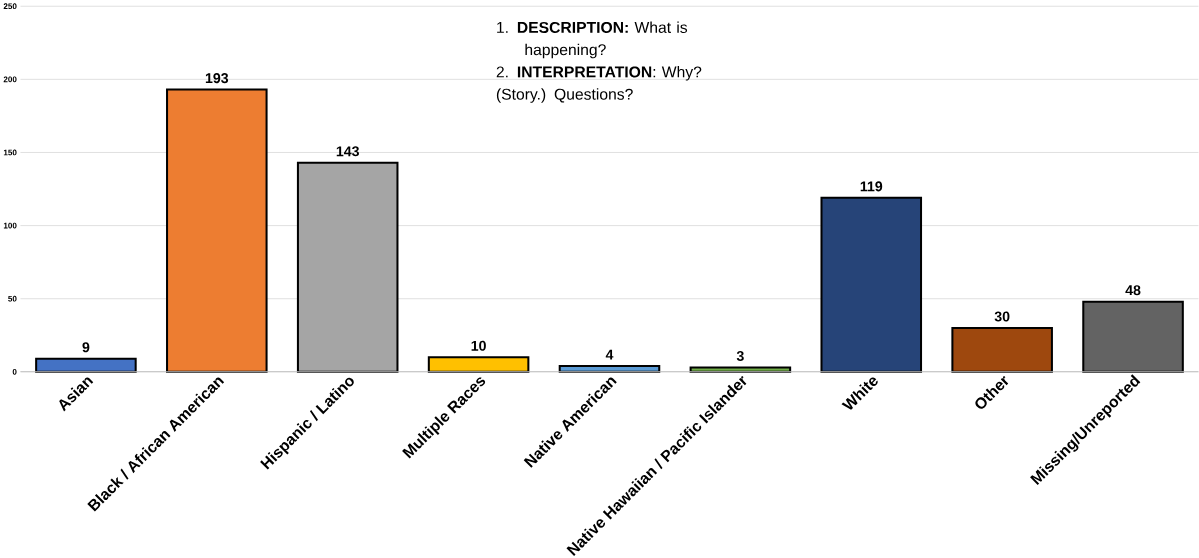 The image size is (1199, 558). Describe the element at coordinates (871, 186) in the screenshot. I see `data-label: 119` at that location.